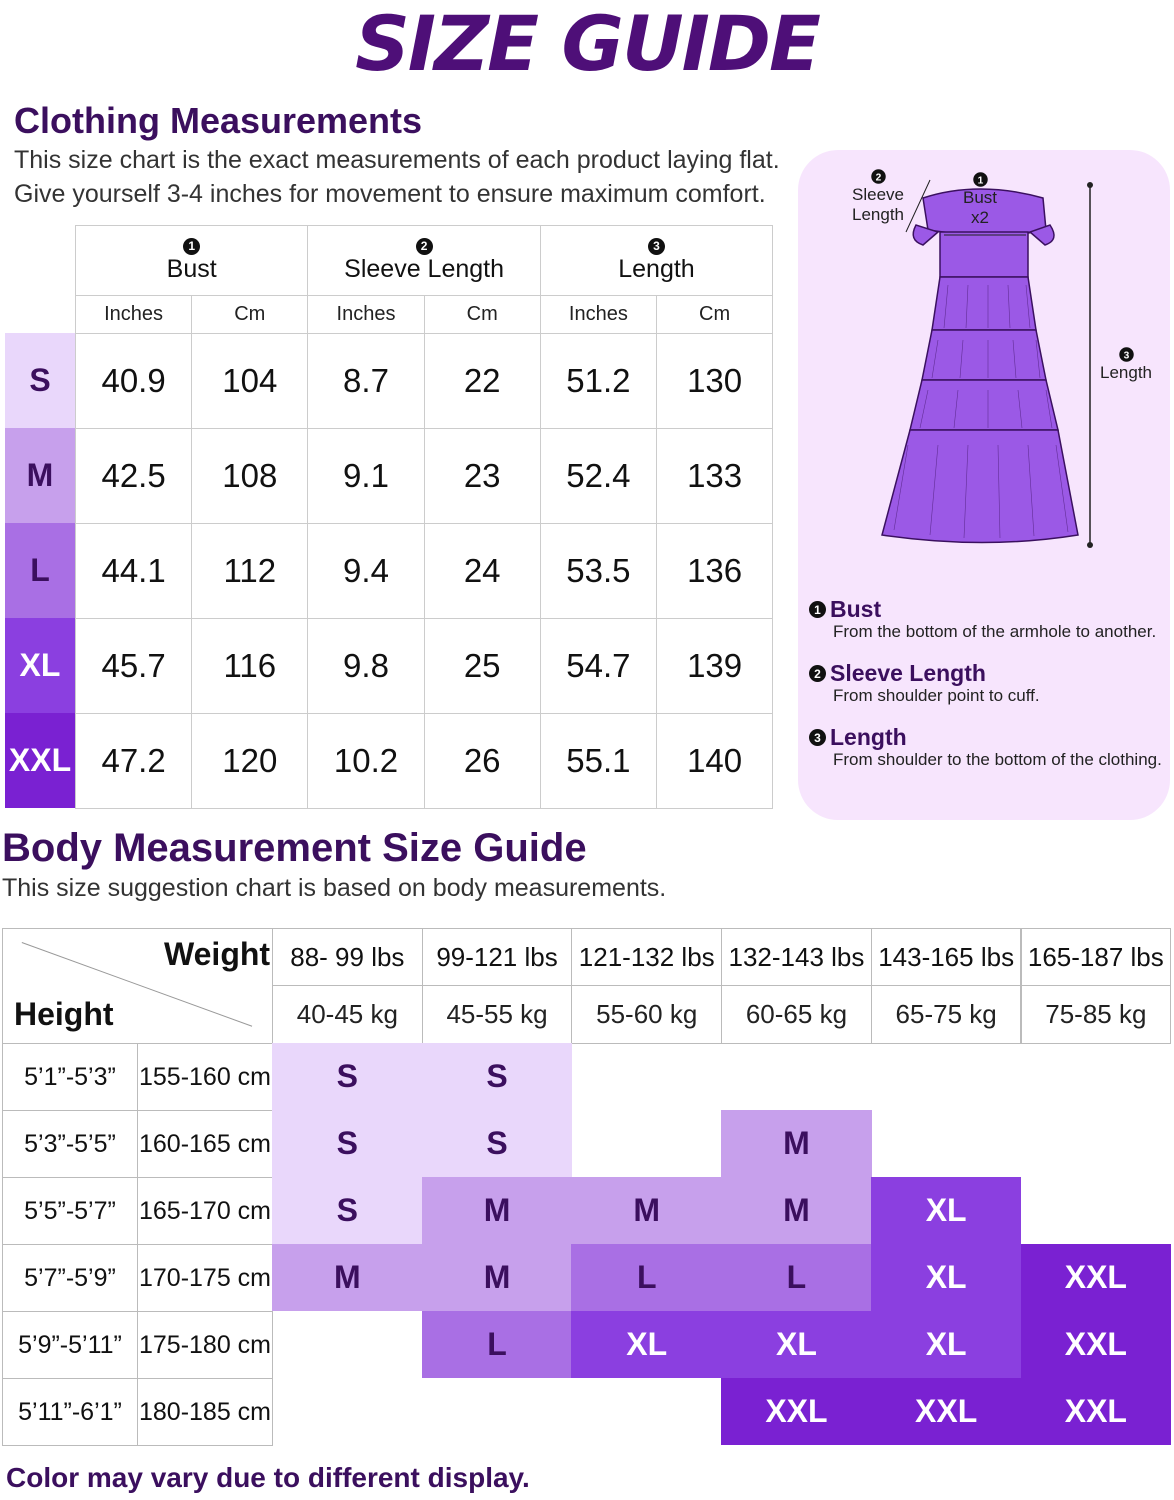  I want to click on section-heading: Clothing Measurements, so click(218, 120).